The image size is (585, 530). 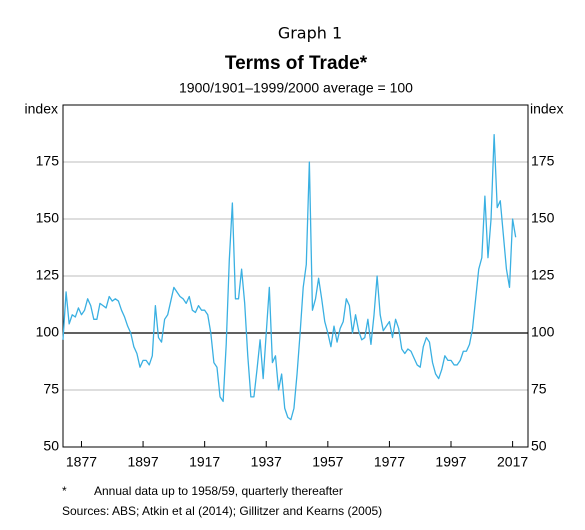 What do you see at coordinates (539, 446) in the screenshot?
I see `y2-tick-label: 50` at bounding box center [539, 446].